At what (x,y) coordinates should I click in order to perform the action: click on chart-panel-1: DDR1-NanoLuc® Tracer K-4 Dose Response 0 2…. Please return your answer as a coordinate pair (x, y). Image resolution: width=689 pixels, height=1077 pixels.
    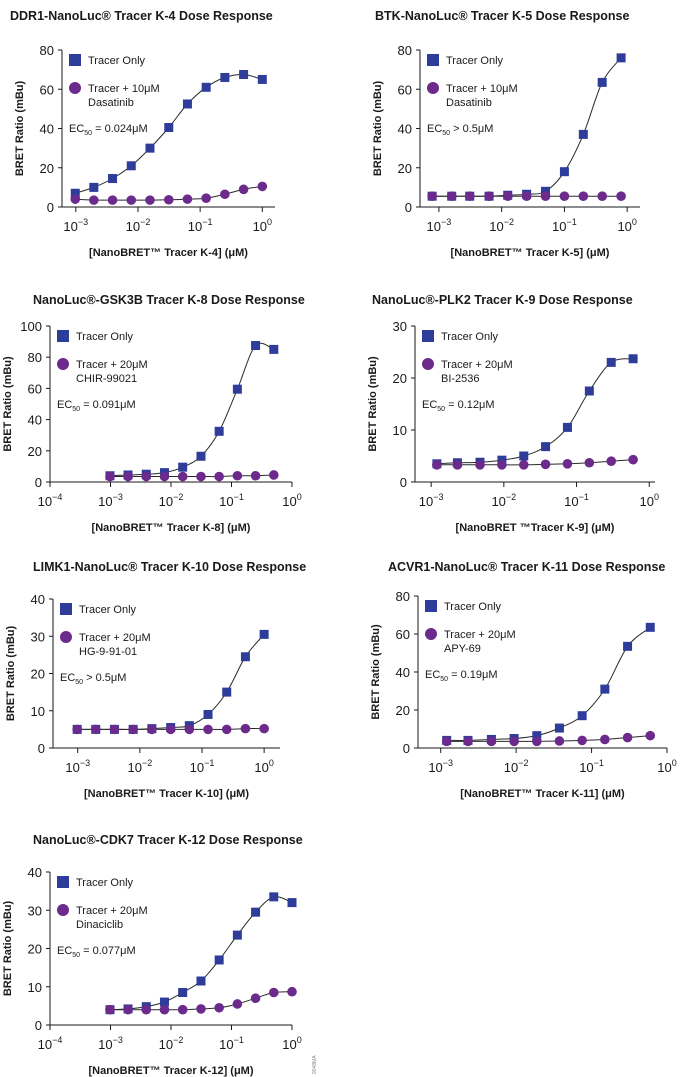
    Looking at the image, I should click on (142, 134).